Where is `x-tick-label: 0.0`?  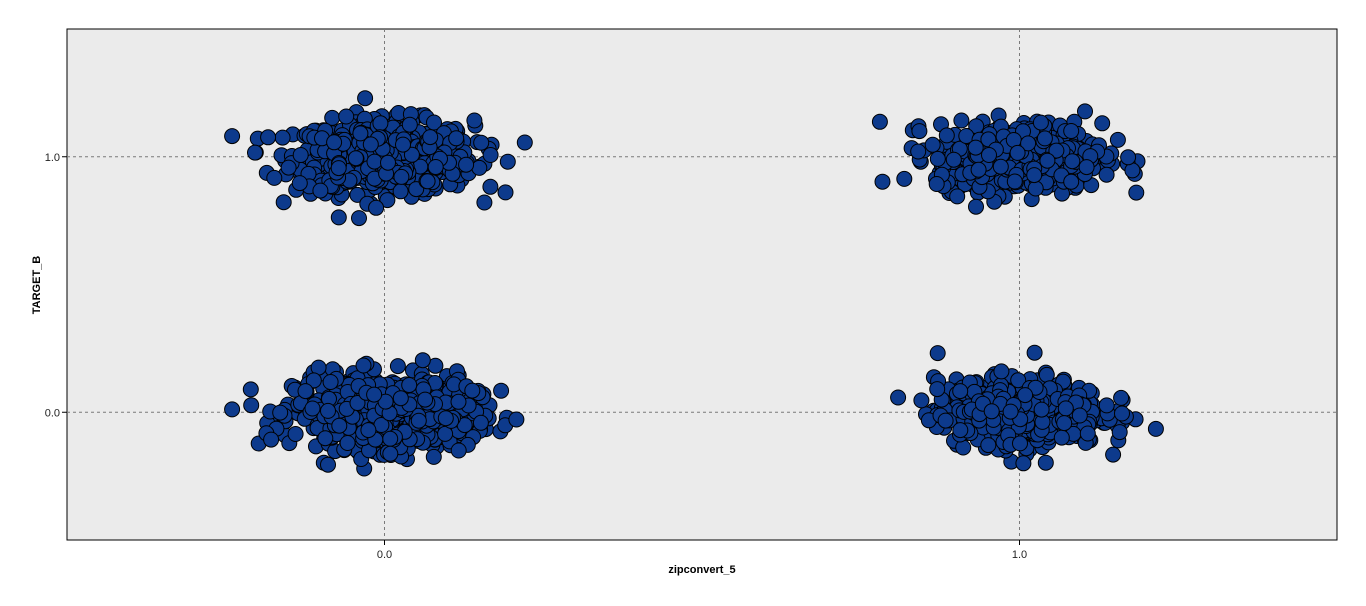 x-tick-label: 0.0 is located at coordinates (384, 555).